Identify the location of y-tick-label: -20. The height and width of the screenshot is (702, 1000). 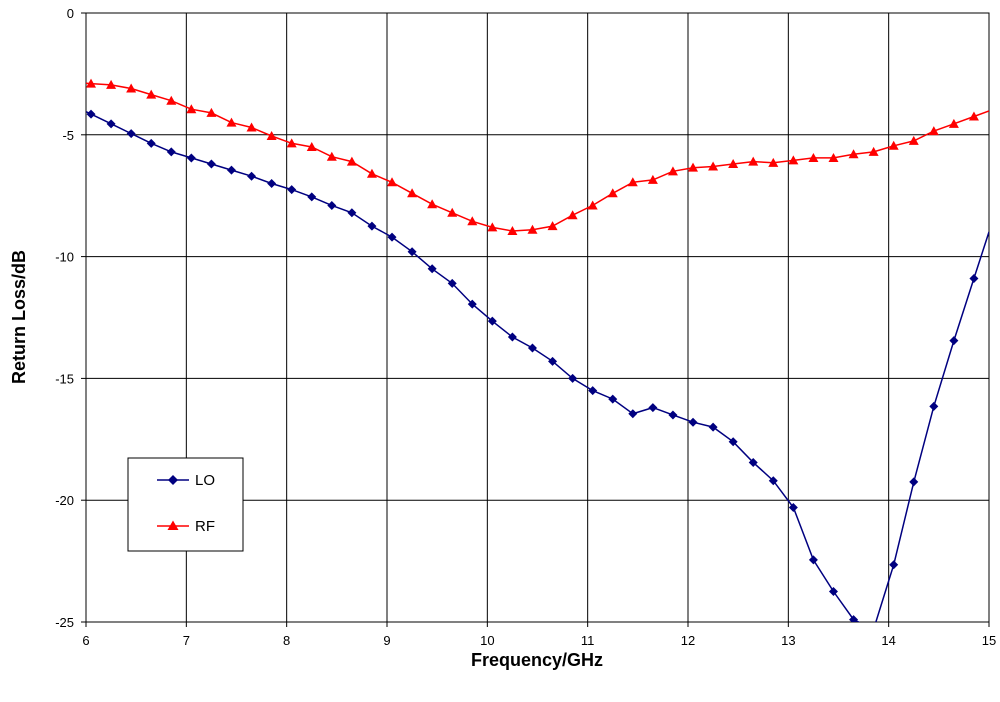
(64, 500).